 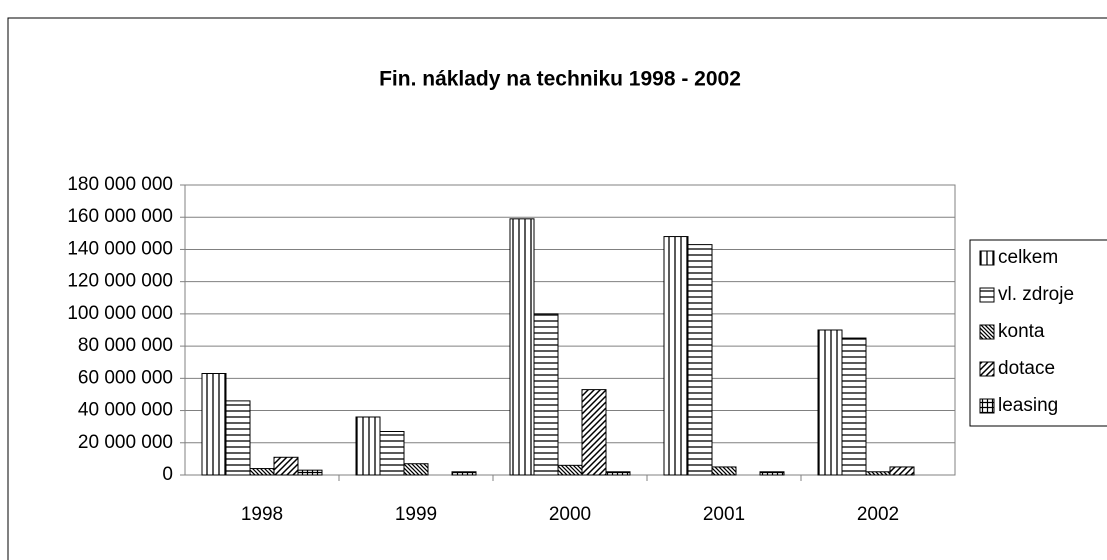 I want to click on legend-label: konta, so click(x=1021, y=331).